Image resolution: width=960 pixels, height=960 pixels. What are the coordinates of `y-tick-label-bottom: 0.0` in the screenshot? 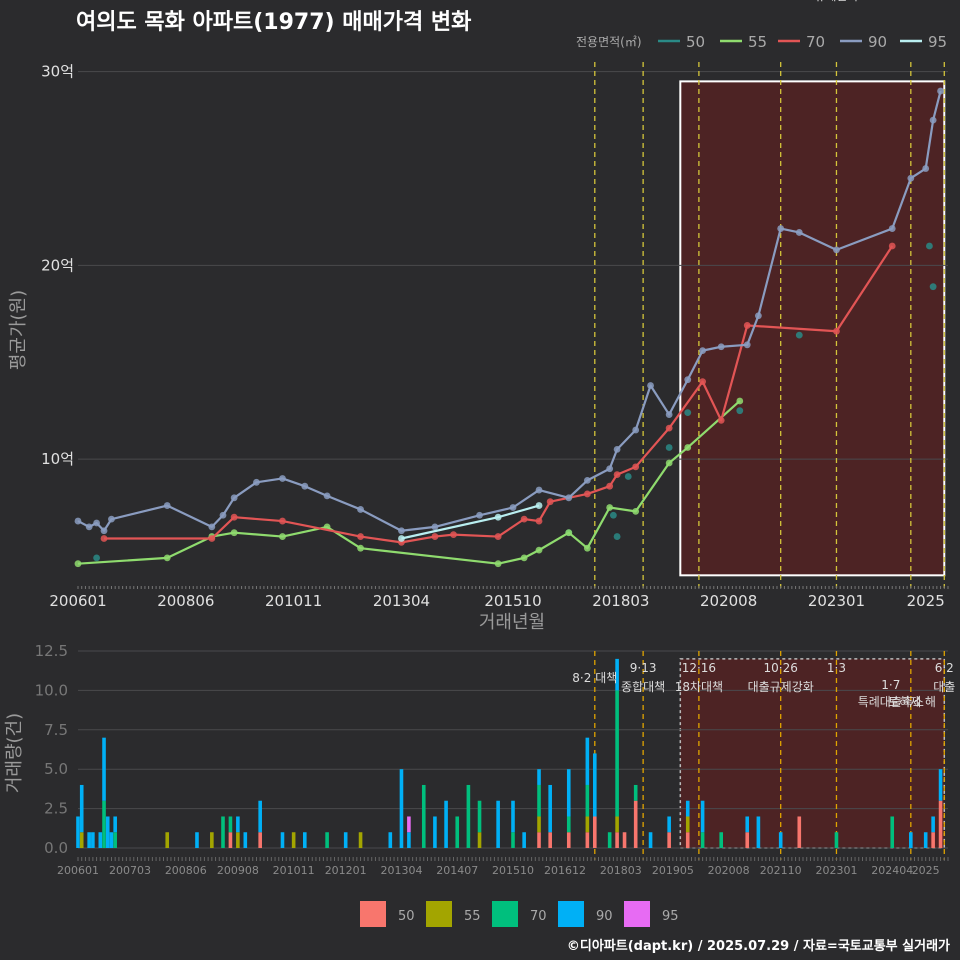 It's located at (56, 848).